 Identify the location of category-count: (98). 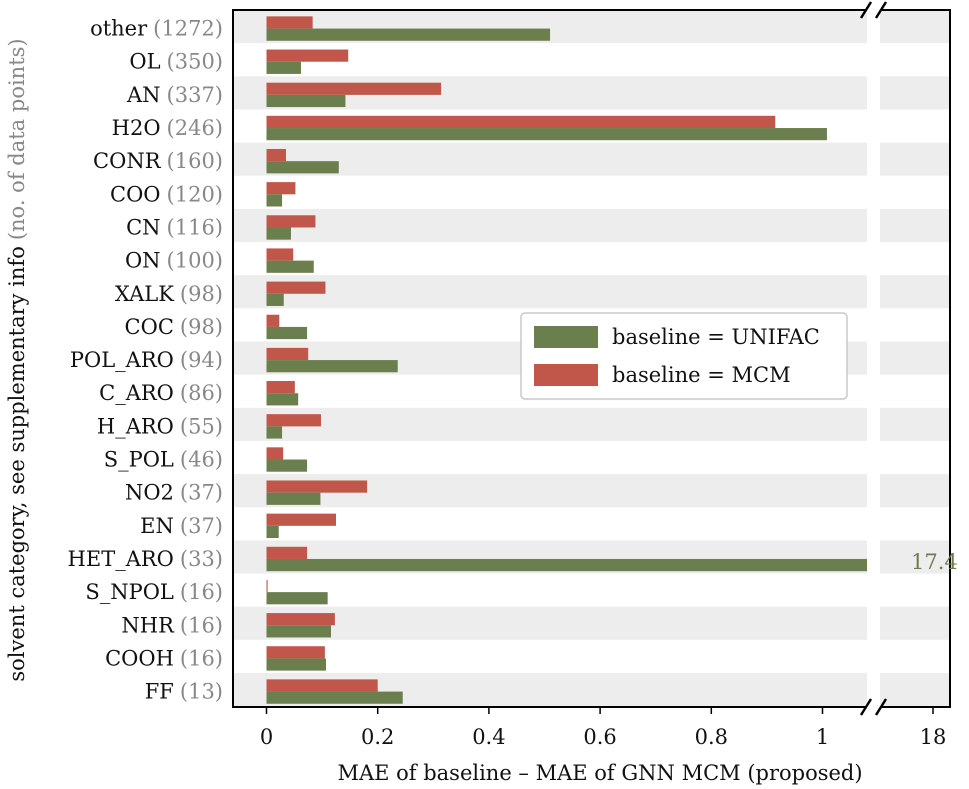
(201, 327).